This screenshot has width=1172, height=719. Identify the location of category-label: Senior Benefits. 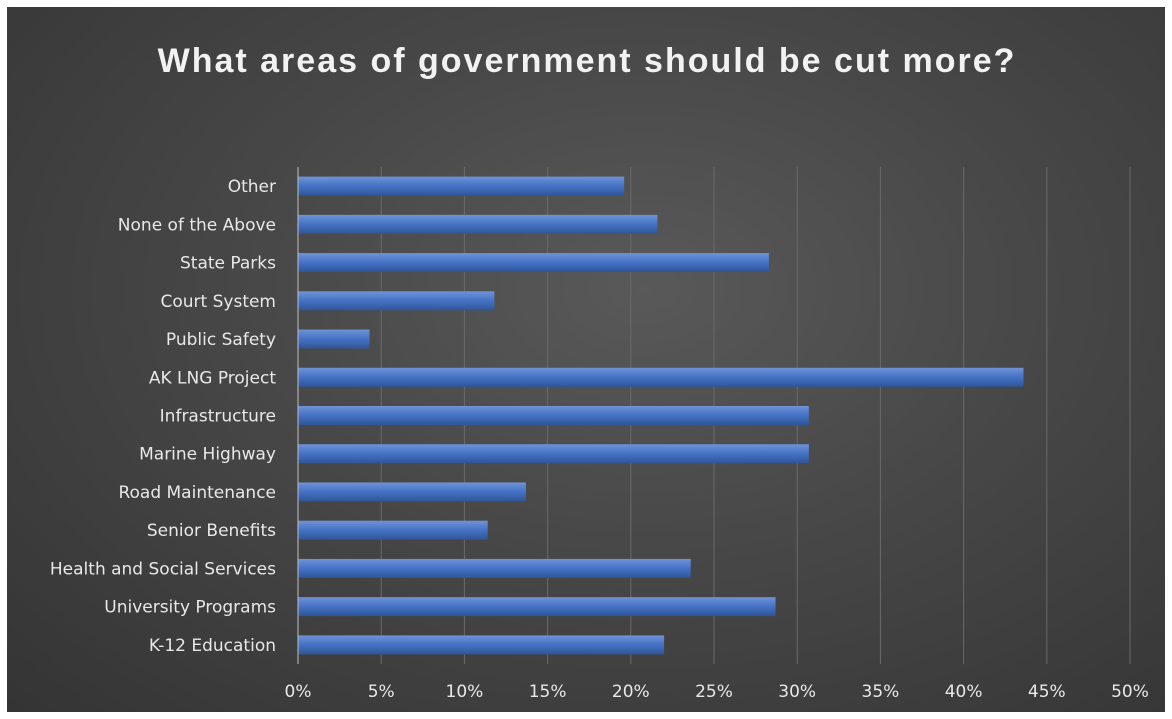
(211, 531).